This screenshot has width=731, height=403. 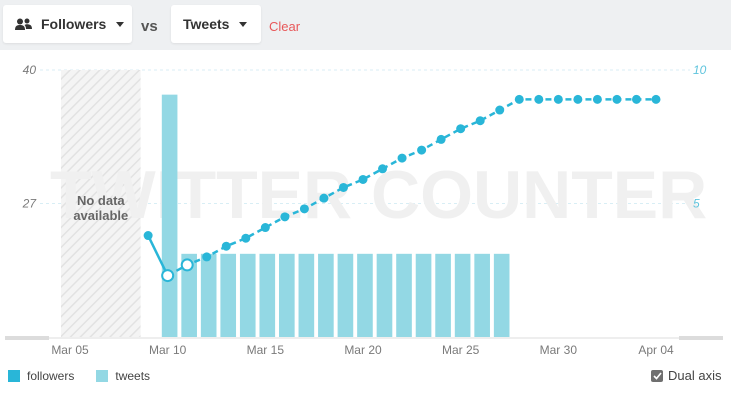 I want to click on left-axis-tick: 27, so click(x=30, y=204).